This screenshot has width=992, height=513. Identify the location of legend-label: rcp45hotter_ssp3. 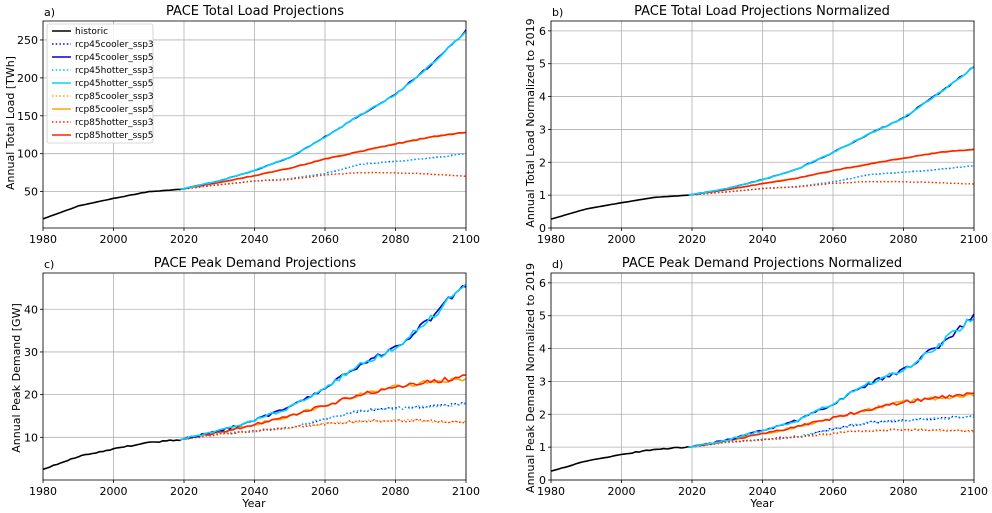
(114, 71).